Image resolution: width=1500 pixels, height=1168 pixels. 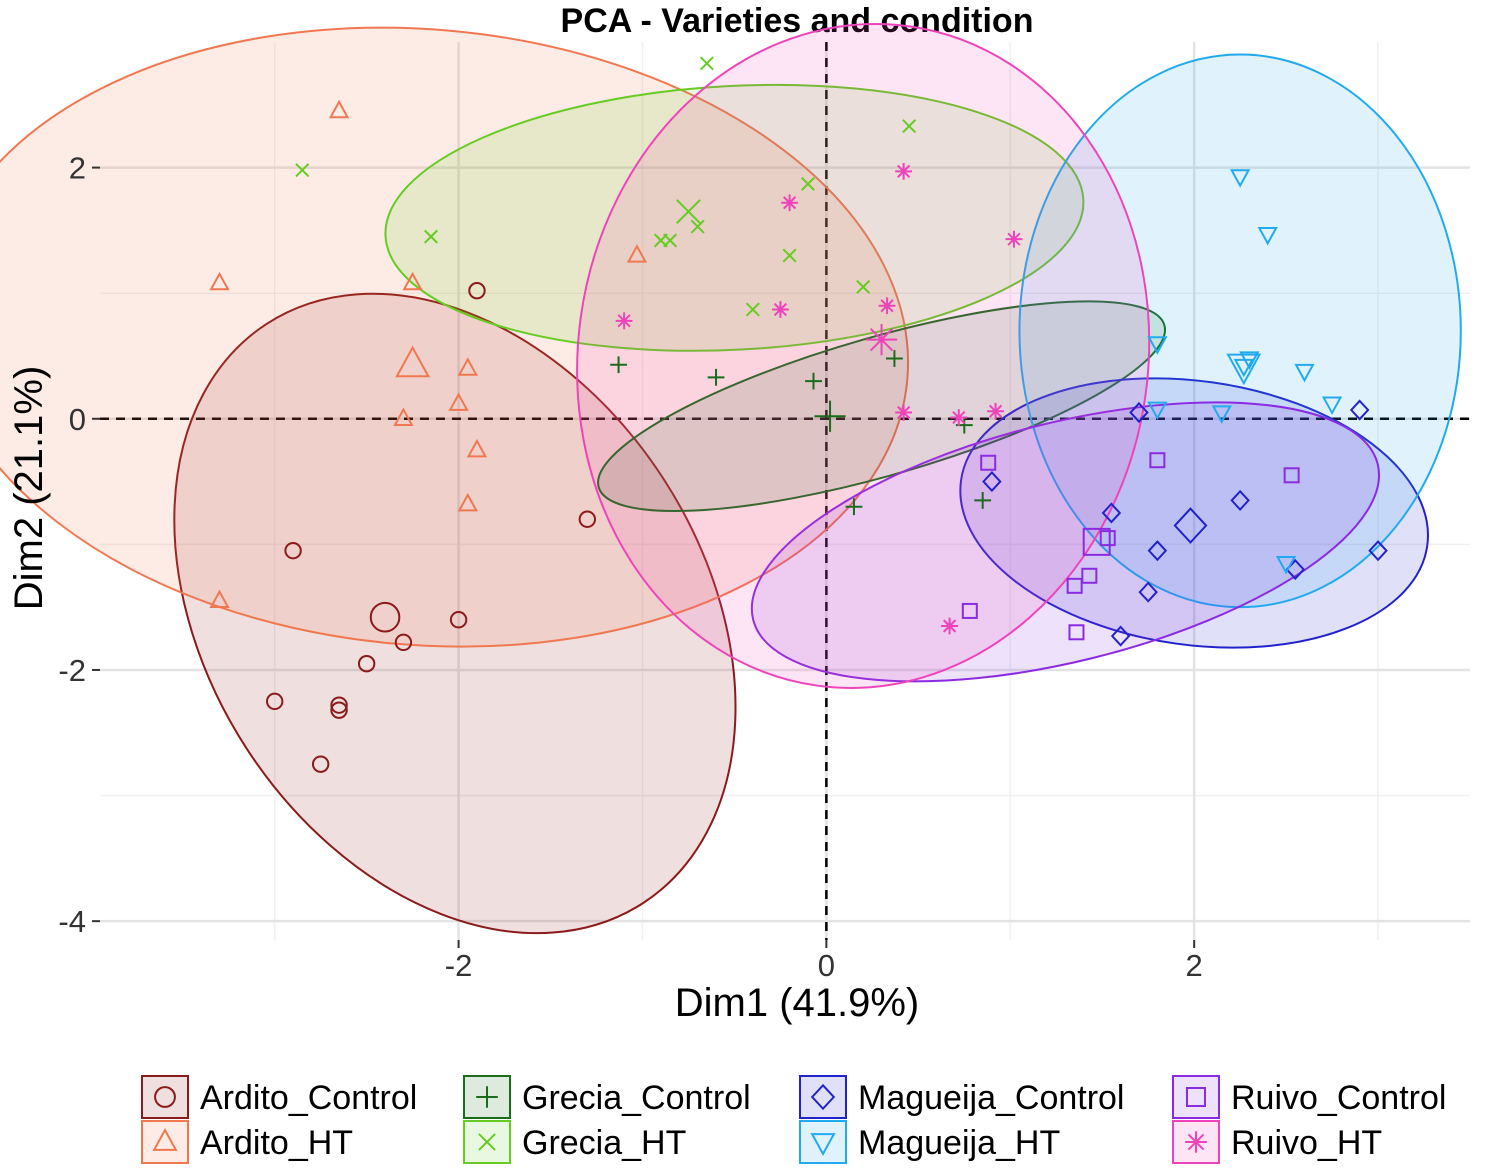 What do you see at coordinates (734, 217) in the screenshot?
I see `ellipse-grecia-ht` at bounding box center [734, 217].